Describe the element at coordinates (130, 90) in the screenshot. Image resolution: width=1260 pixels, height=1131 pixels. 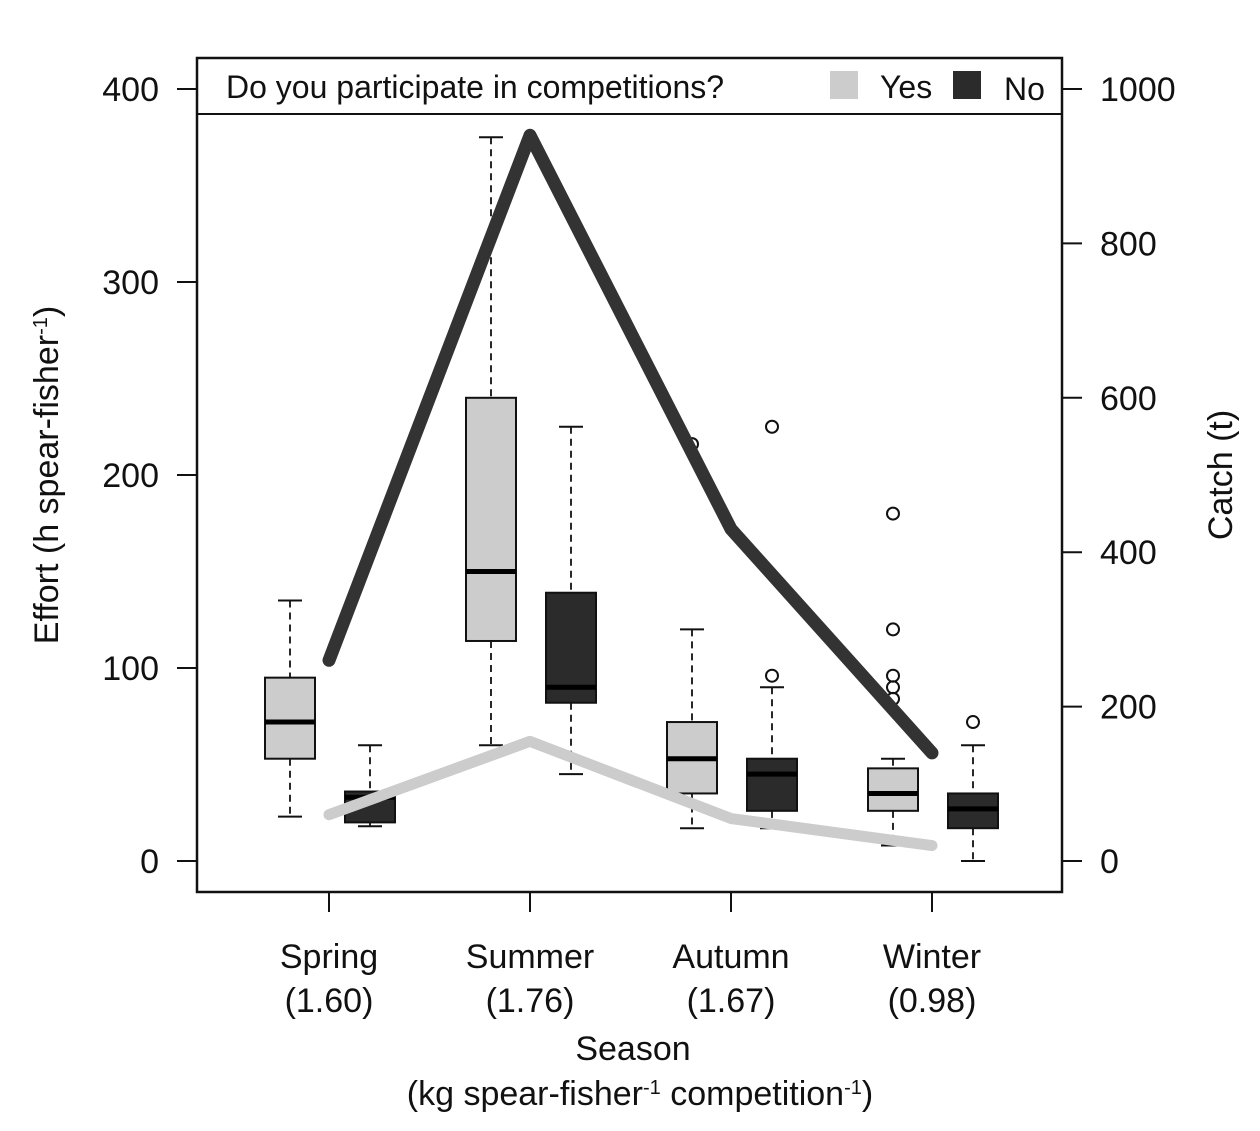
I see `left-tick-label: 400` at that location.